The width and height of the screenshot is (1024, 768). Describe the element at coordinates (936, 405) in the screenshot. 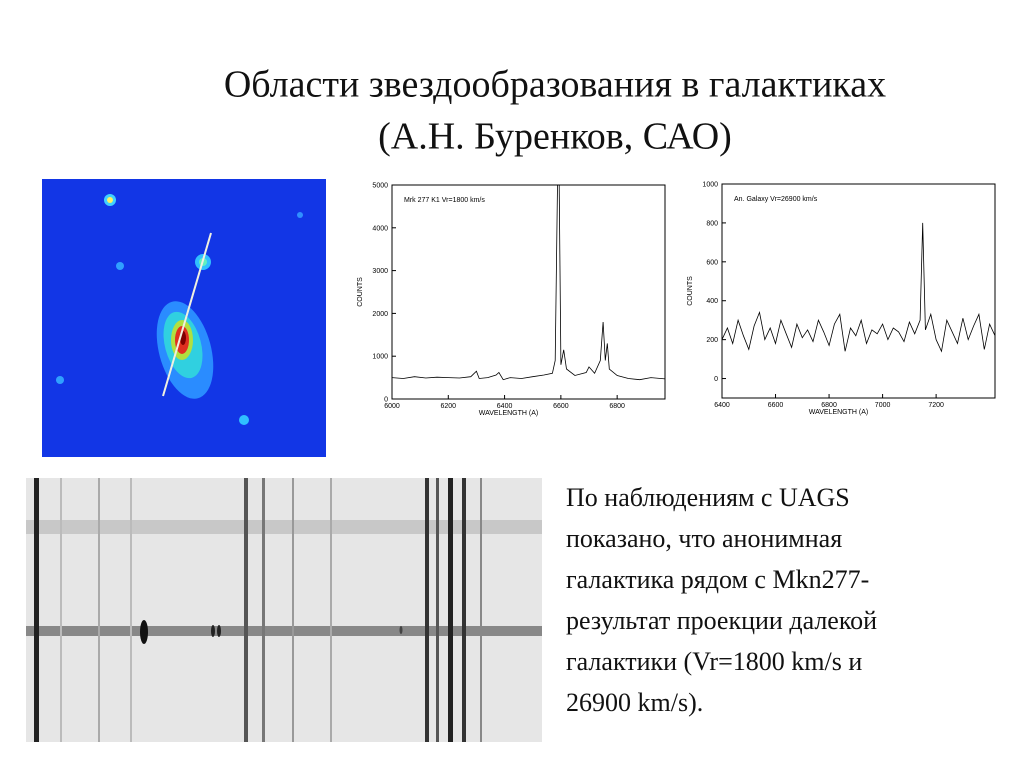

I see `x-tick-label: 7200` at that location.